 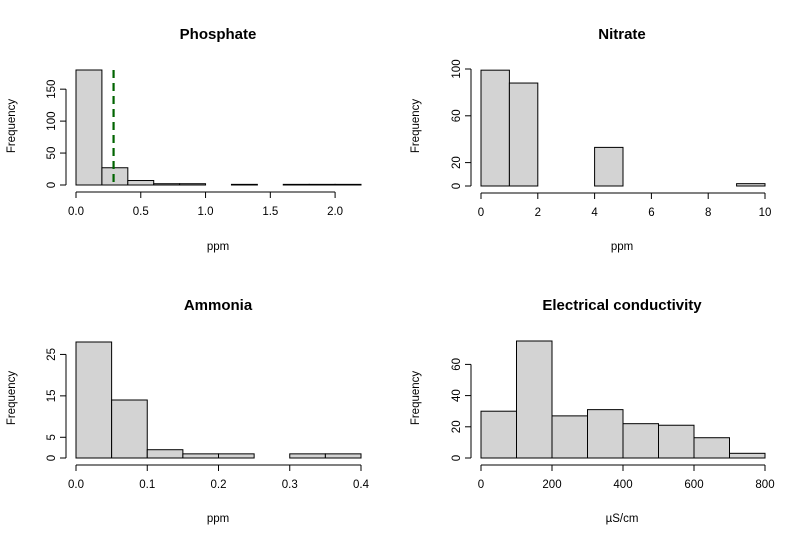 I want to click on x-tick-label: 2.0, so click(x=335, y=212).